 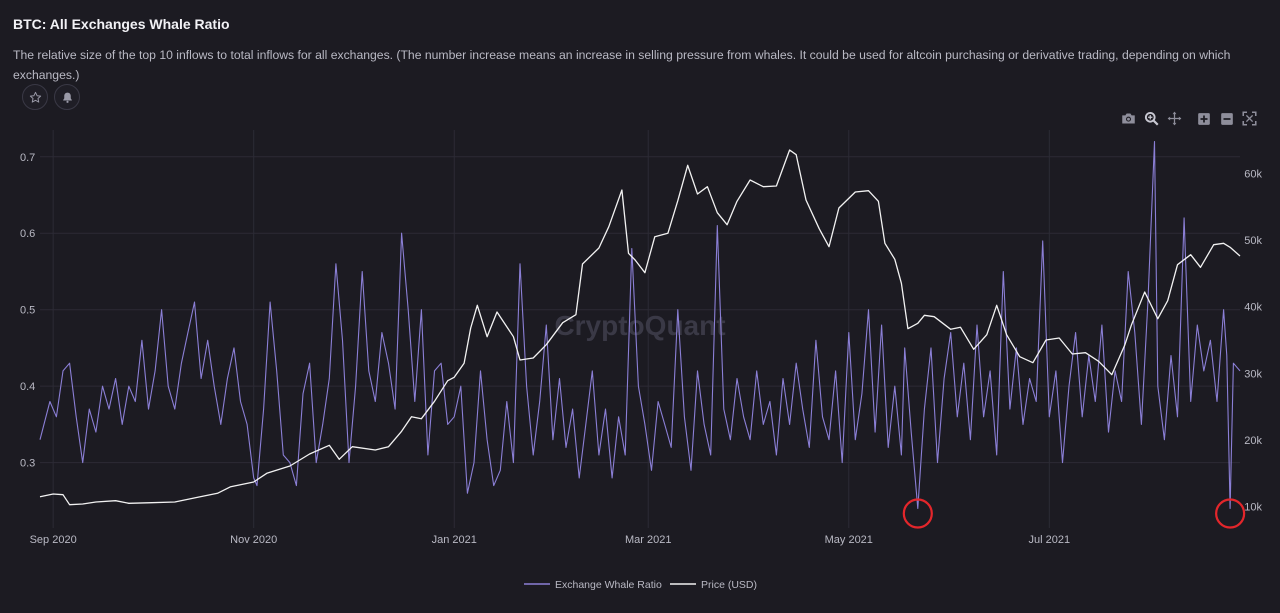 I want to click on legend-label: Price (USD), so click(x=729, y=585).